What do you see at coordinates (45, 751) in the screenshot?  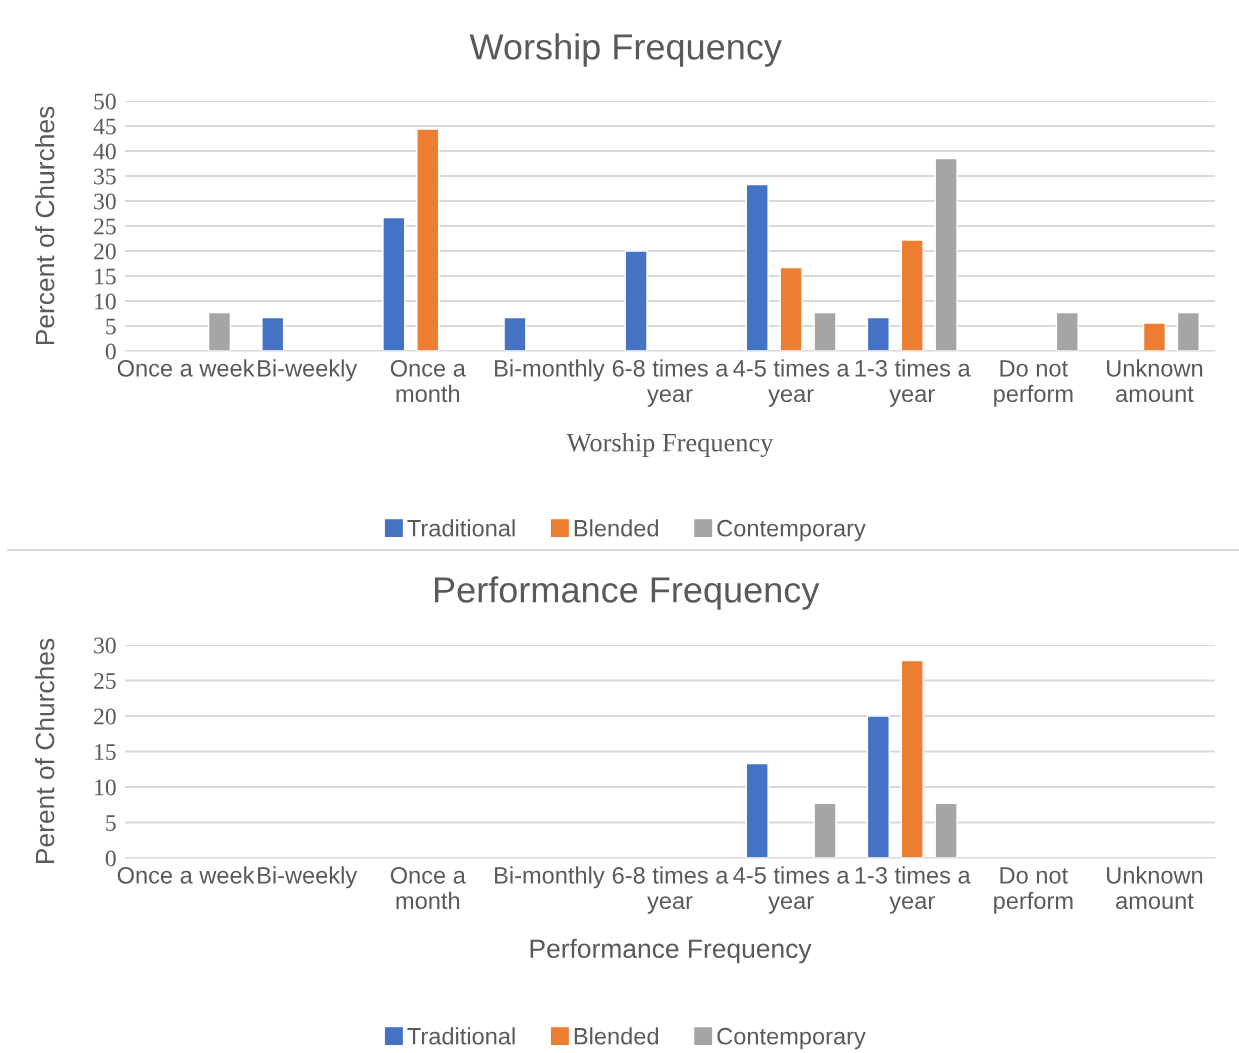 I see `y-axis-title: Perent of Churches` at bounding box center [45, 751].